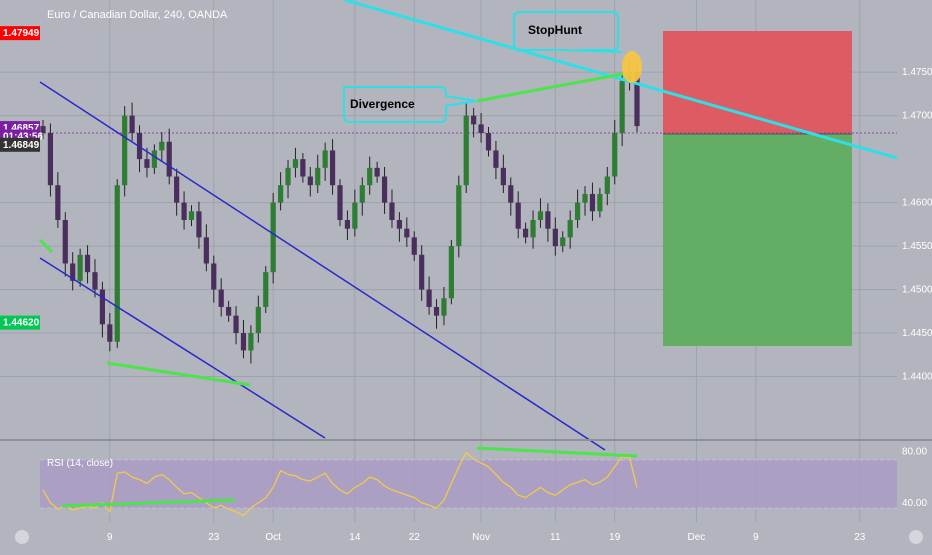  What do you see at coordinates (757, 240) in the screenshot?
I see `take-profit-zone` at bounding box center [757, 240].